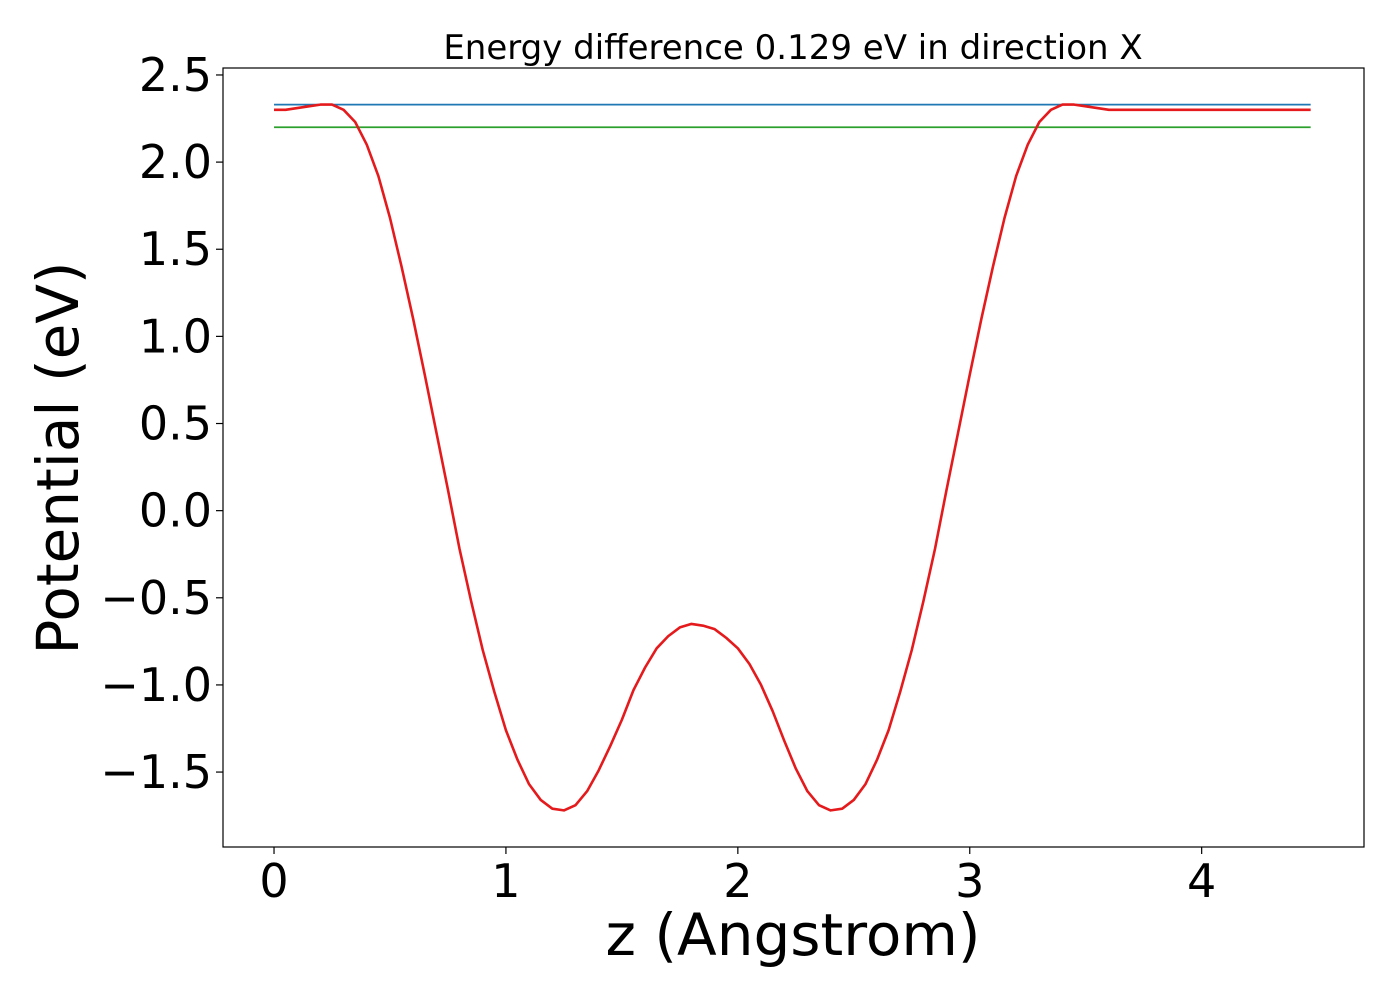 The width and height of the screenshot is (1400, 1004). I want to click on y-axis-ticks: 2.5 2.0 1.5 1.0 0.5 0.0 −0.5 −1.0 −1.5, so click(161, 423).